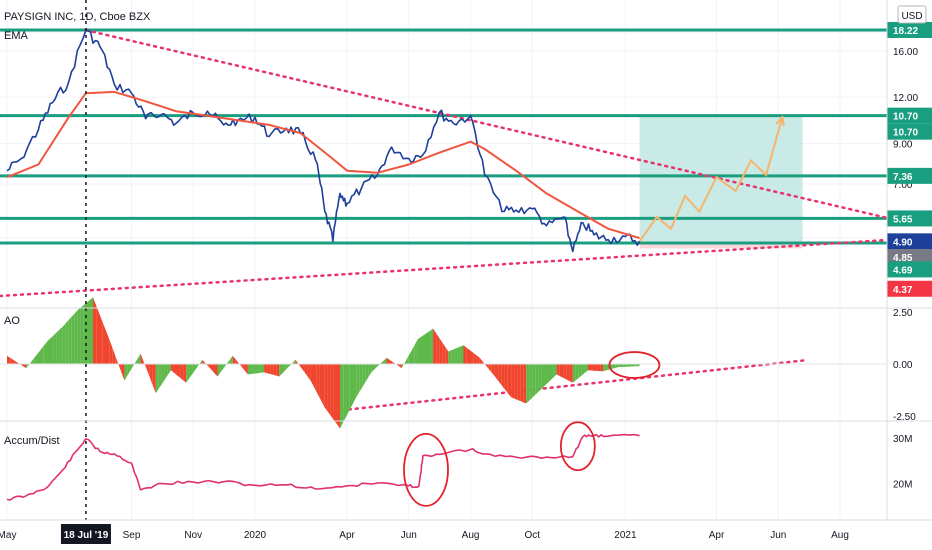  I want to click on support-trendline, so click(444, 268).